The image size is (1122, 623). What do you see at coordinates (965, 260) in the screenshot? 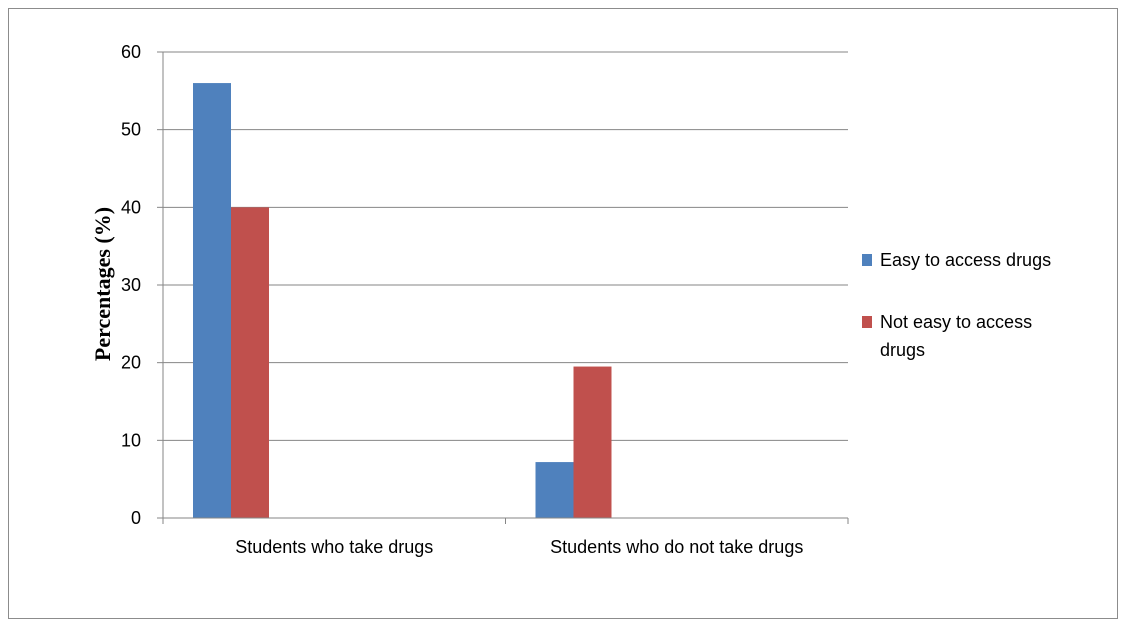
I see `legend-label: Easy to access drugs` at bounding box center [965, 260].